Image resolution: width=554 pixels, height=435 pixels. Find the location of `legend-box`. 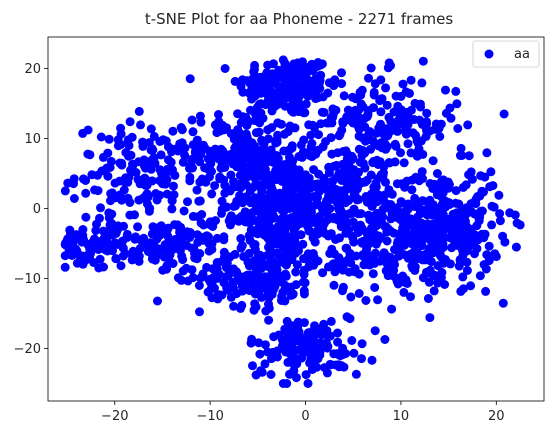

legend-box is located at coordinates (506, 54).